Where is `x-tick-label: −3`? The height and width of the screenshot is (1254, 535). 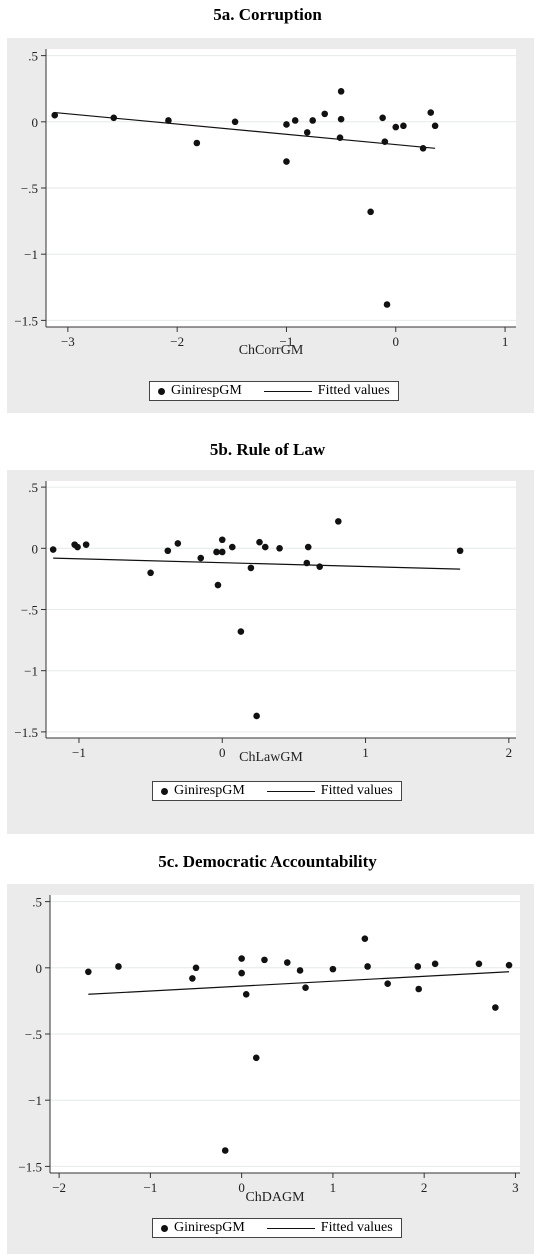
x-tick-label: −3 is located at coordinates (68, 341).